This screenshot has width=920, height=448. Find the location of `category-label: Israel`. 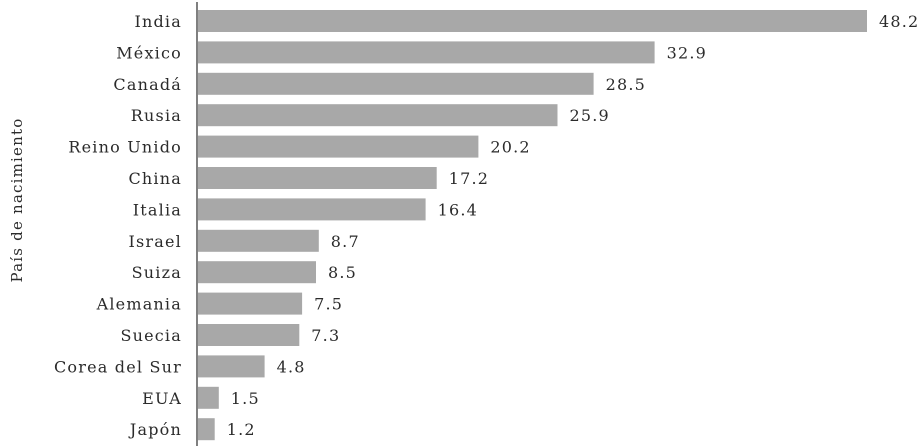

category-label: Israel is located at coordinates (155, 241).